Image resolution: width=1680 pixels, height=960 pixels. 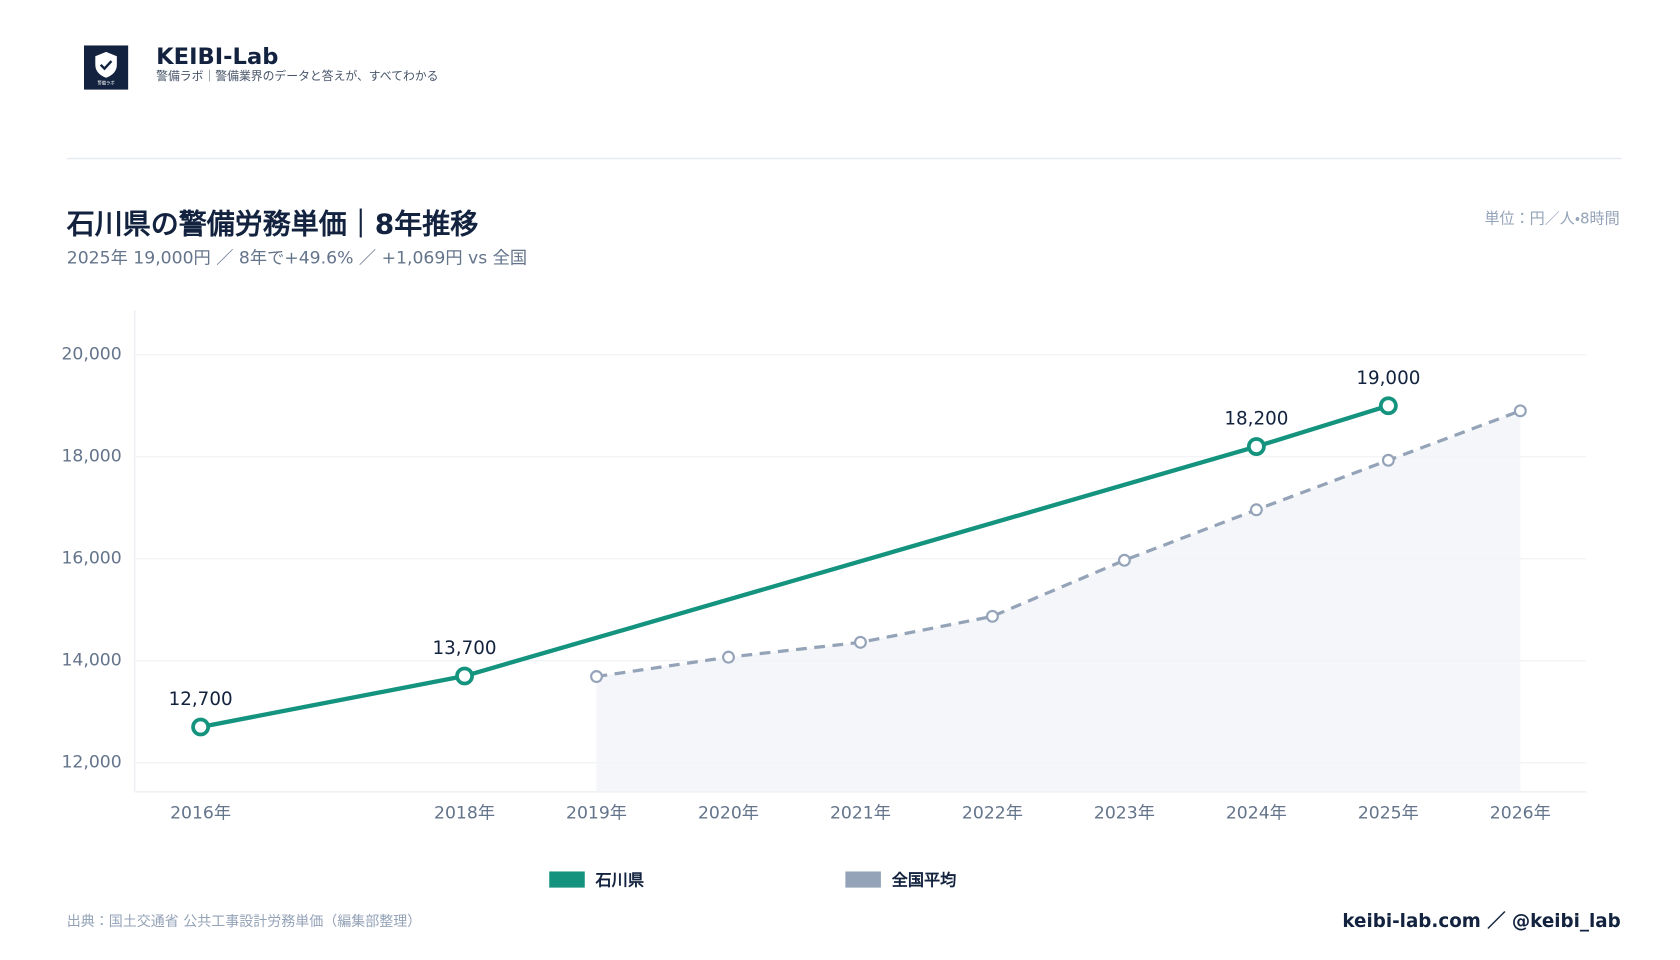 What do you see at coordinates (596, 813) in the screenshot?
I see `x-tick-label: 2019年` at bounding box center [596, 813].